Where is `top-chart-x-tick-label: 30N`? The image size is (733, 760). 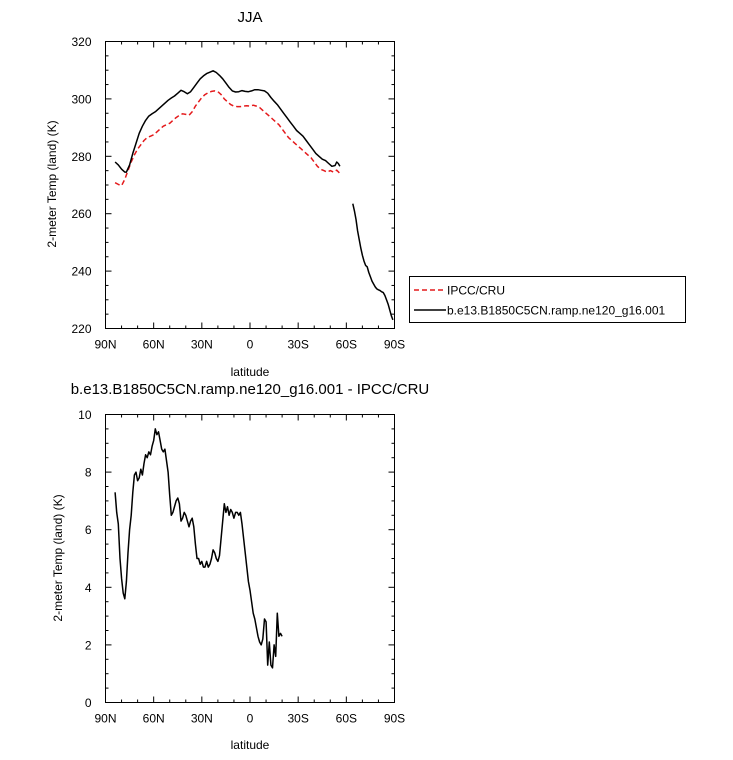 top-chart-x-tick-label: 30N is located at coordinates (202, 345).